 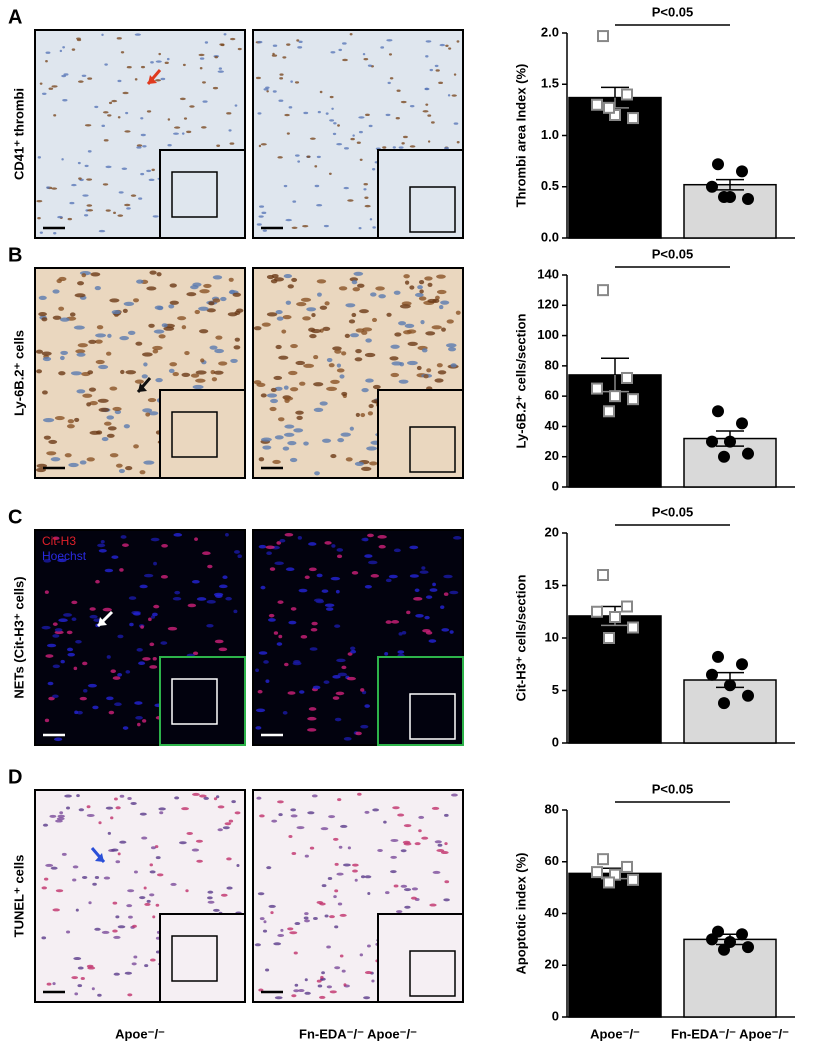 What do you see at coordinates (18, 373) in the screenshot?
I see `row-label: Ly-6B.2⁺ cells` at bounding box center [18, 373].